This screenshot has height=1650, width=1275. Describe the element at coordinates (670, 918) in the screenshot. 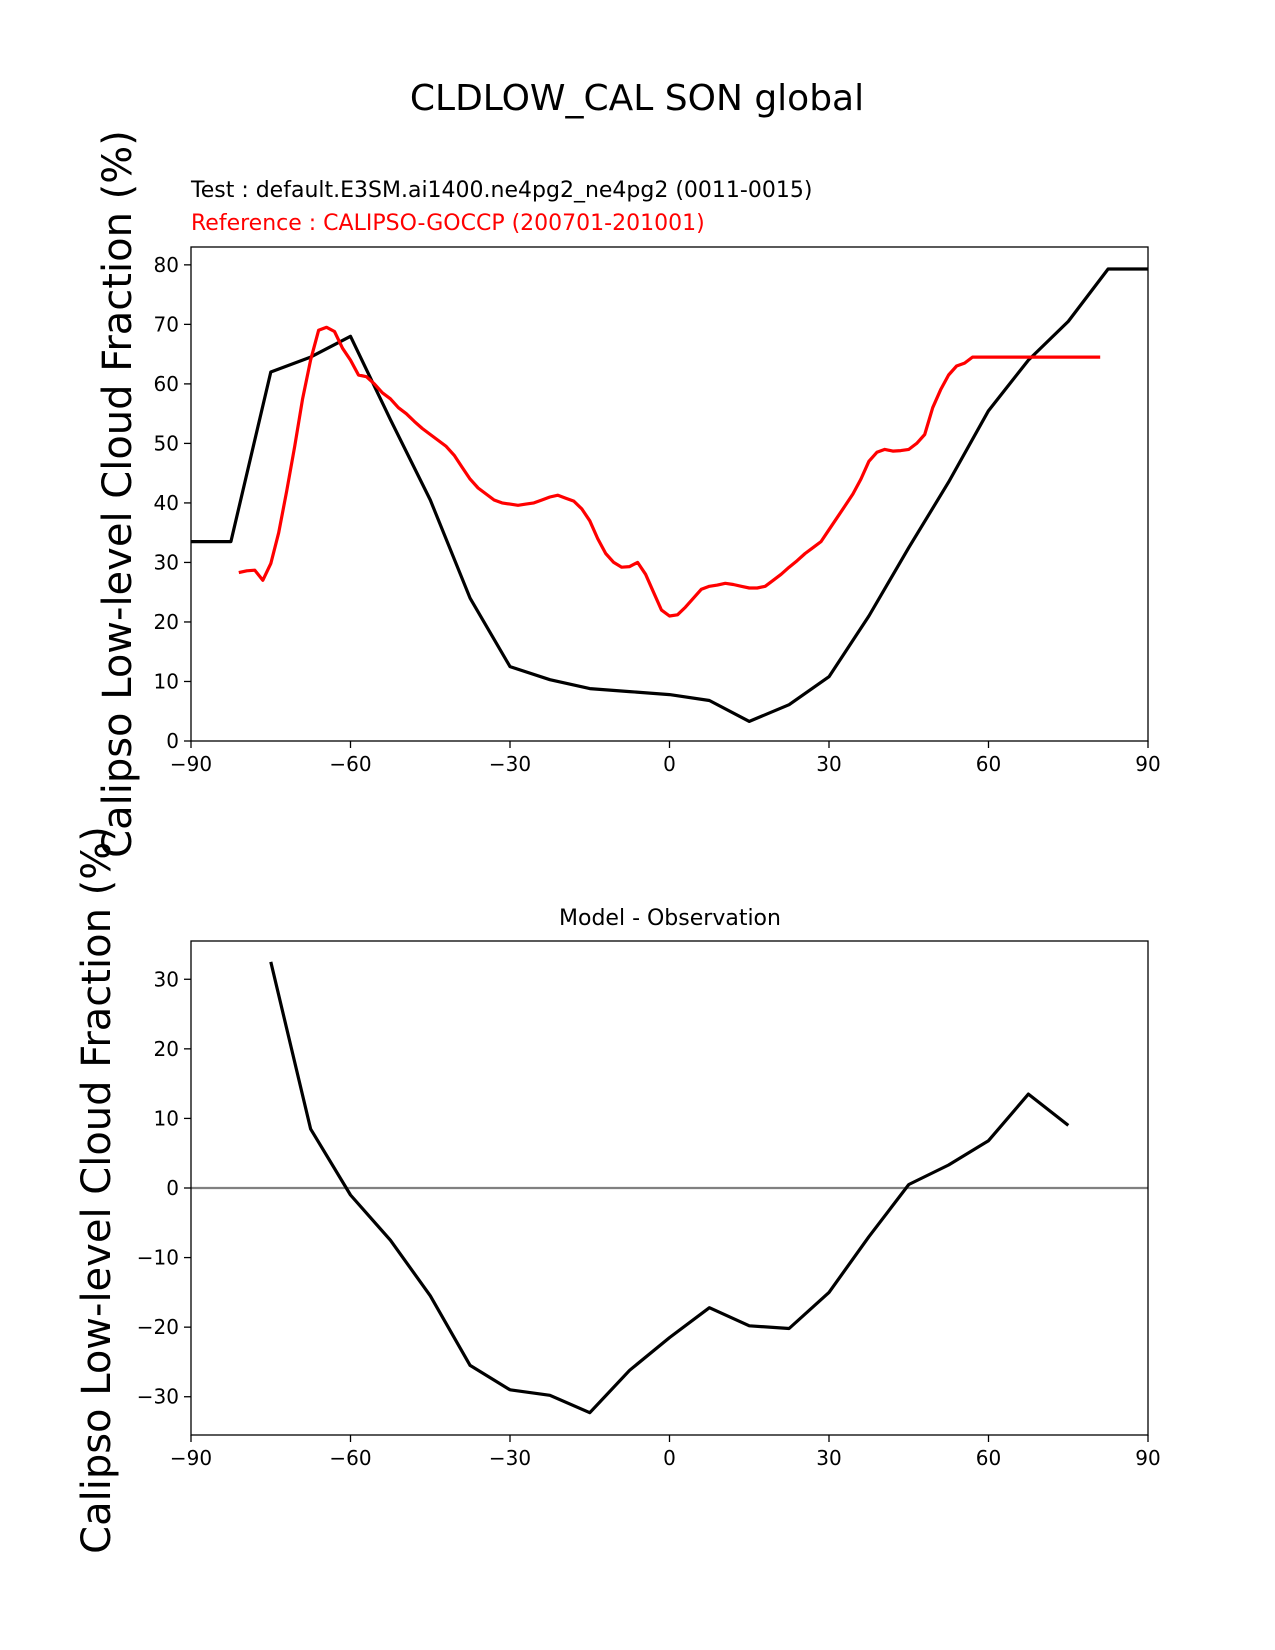

I see `bottom-title: Model - Observation` at that location.